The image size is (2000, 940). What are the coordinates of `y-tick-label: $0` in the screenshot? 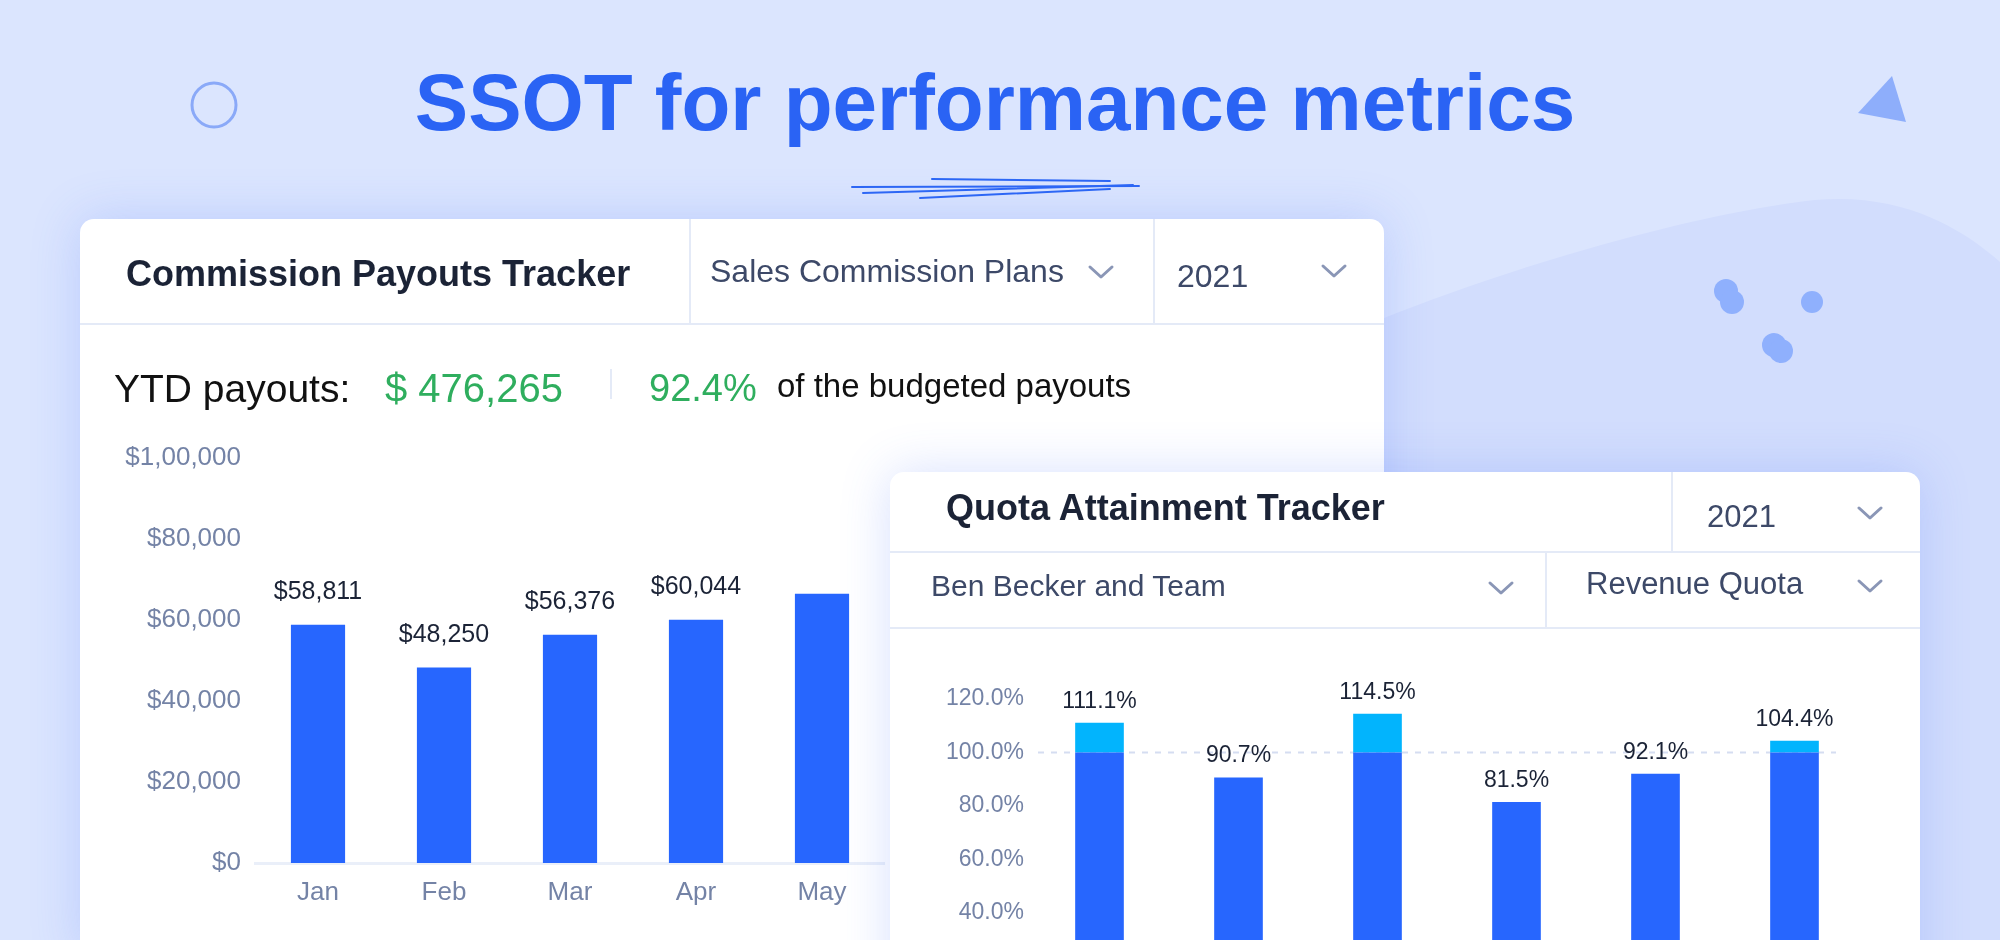 It's located at (226, 861).